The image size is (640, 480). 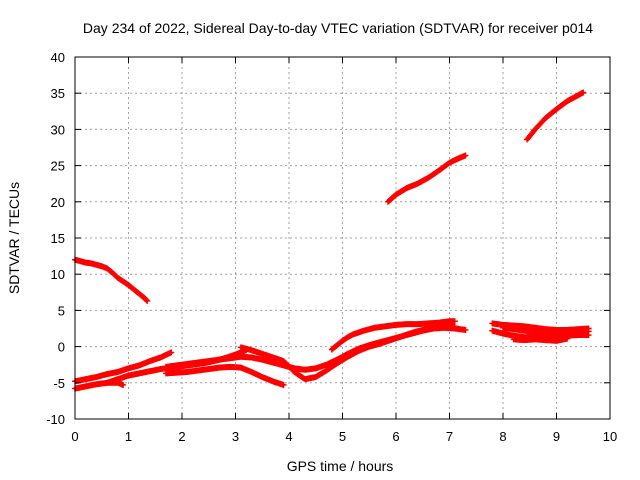 What do you see at coordinates (340, 466) in the screenshot?
I see `x-axis-label: GPS time / hours` at bounding box center [340, 466].